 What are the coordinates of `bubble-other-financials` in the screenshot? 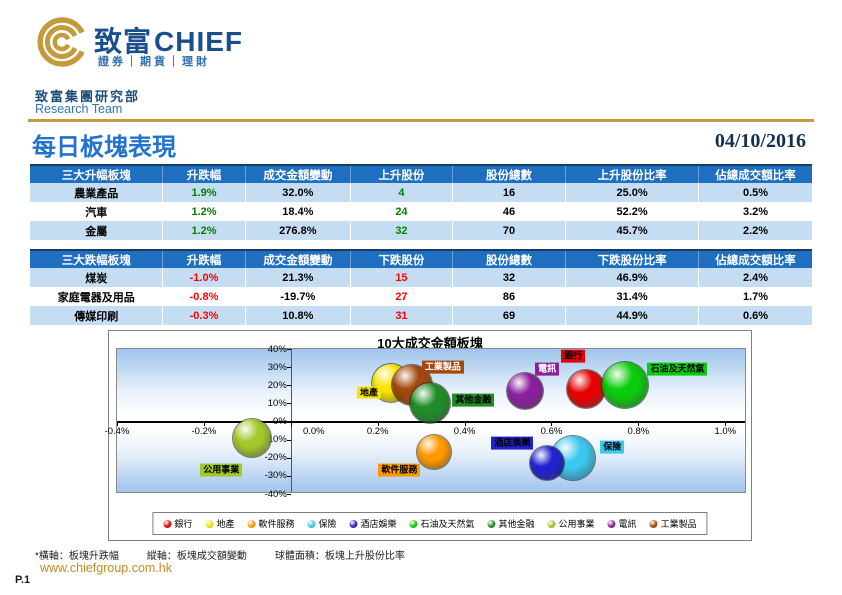 It's located at (429, 403).